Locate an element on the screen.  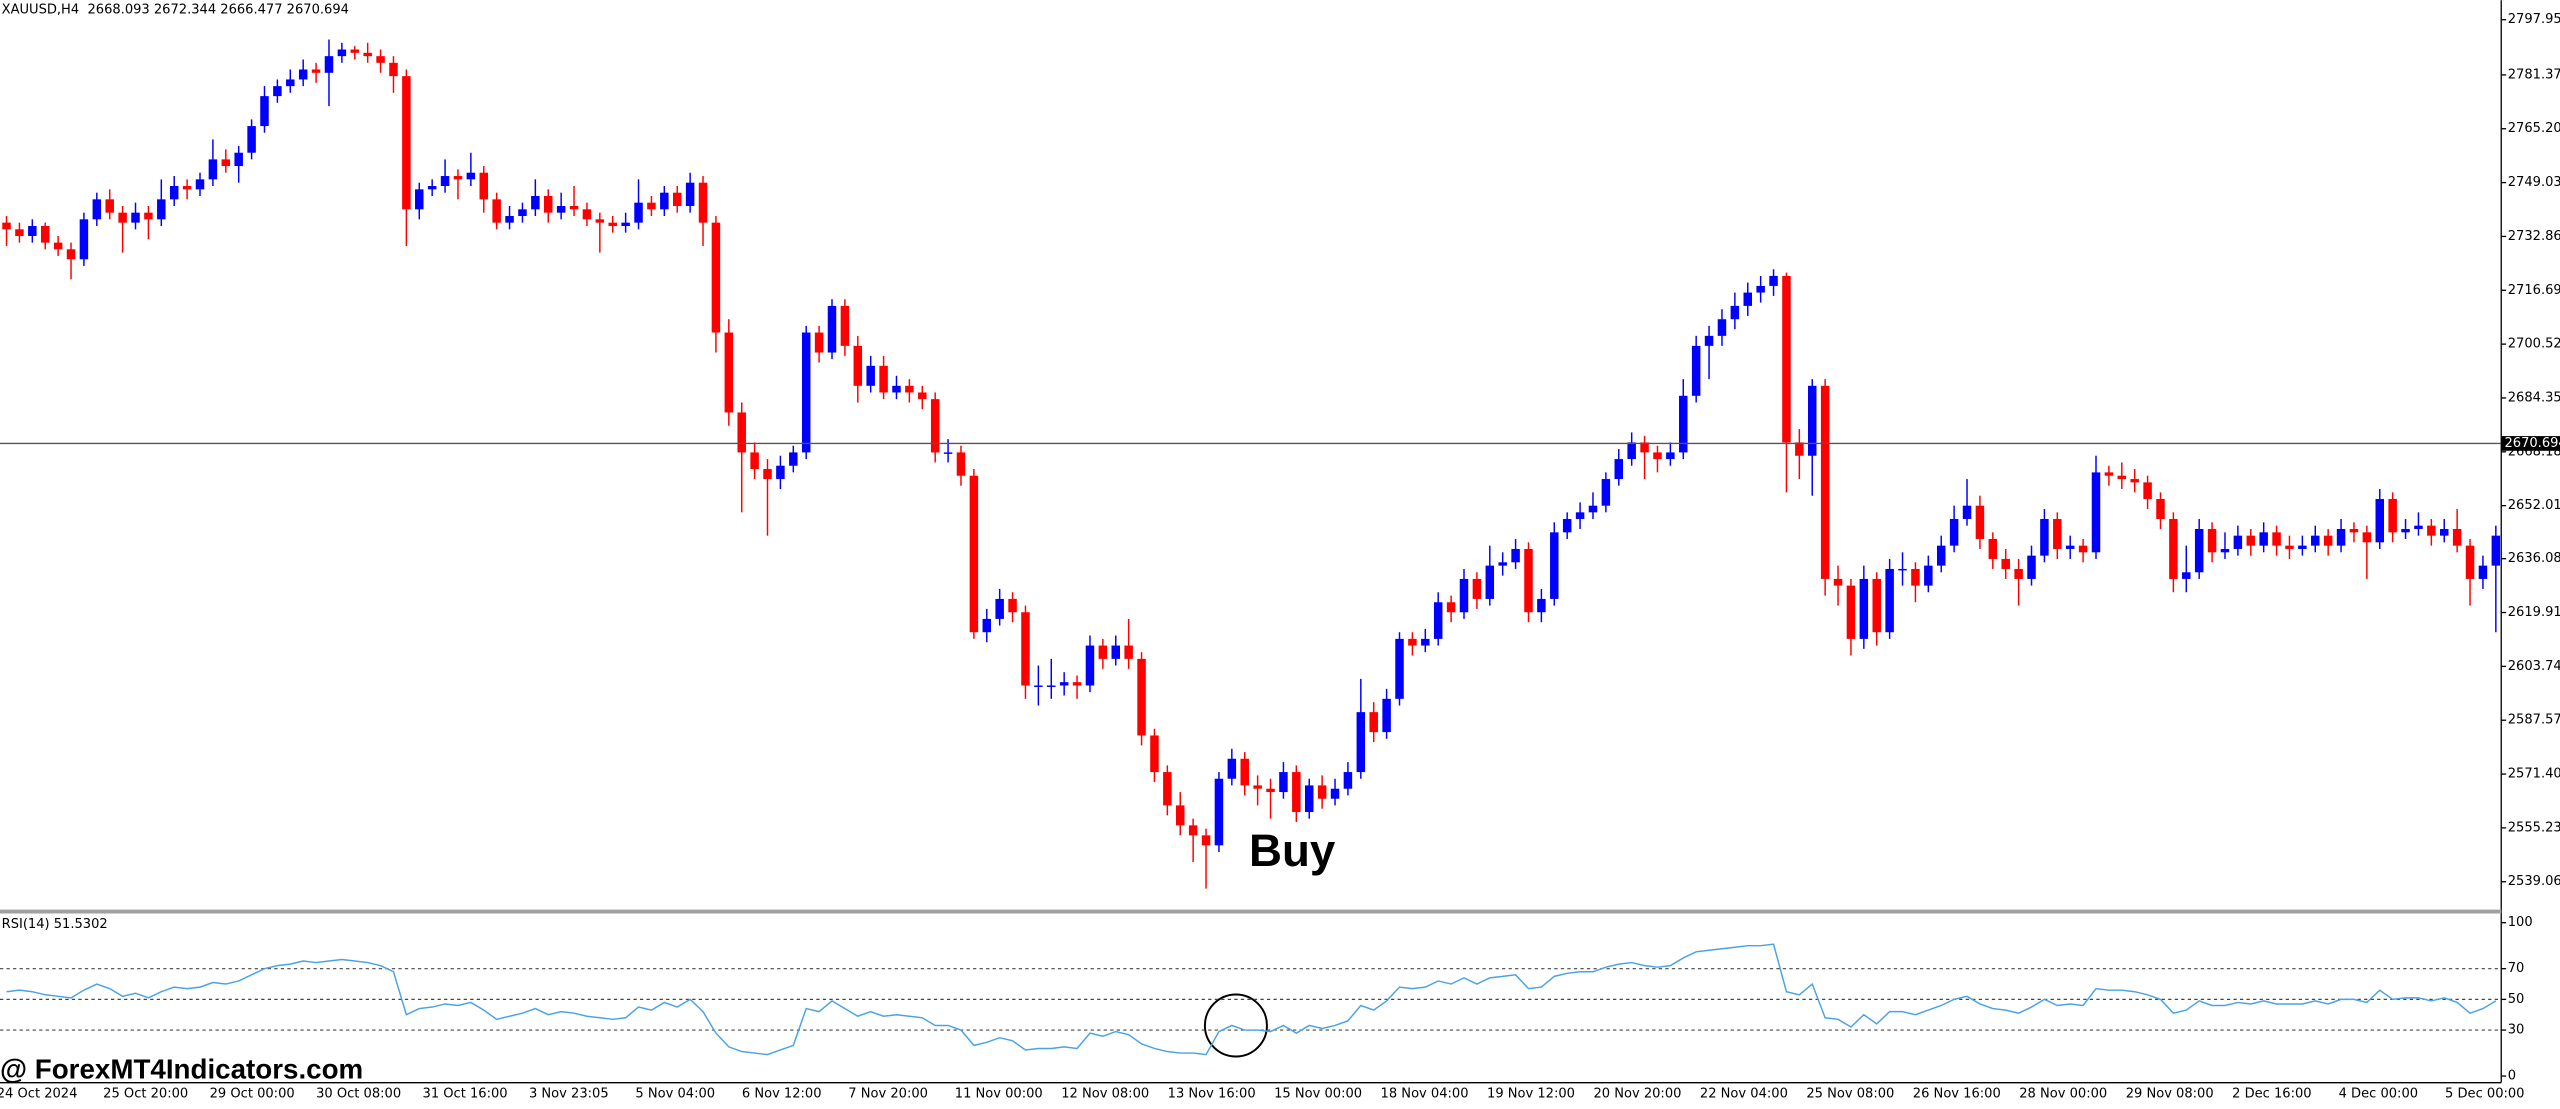
x-tick-label: 31 Oct 16:00 is located at coordinates (465, 1094).